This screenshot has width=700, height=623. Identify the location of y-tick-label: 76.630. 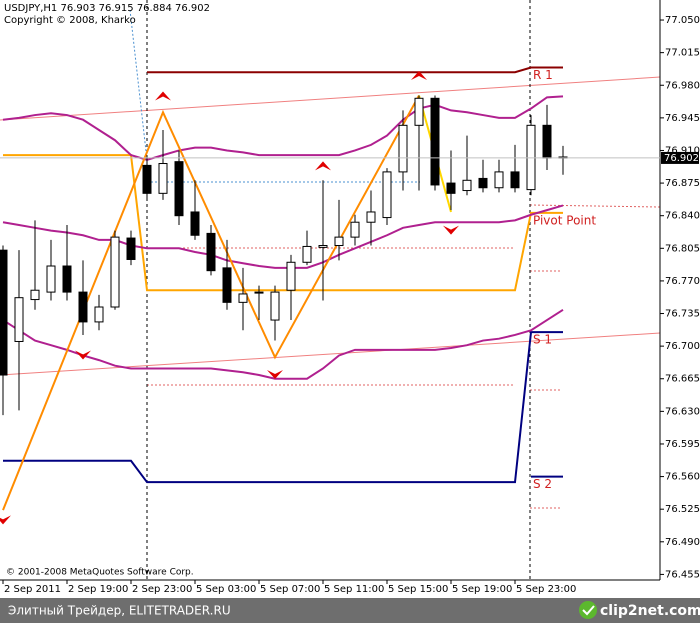
(682, 411).